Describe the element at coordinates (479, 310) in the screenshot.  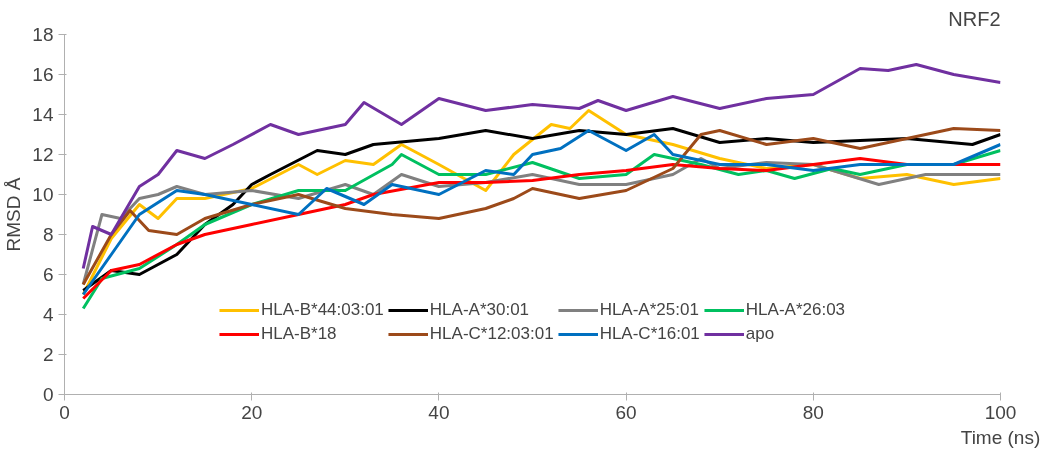
I see `legend-label: HLA-A*30:01` at that location.